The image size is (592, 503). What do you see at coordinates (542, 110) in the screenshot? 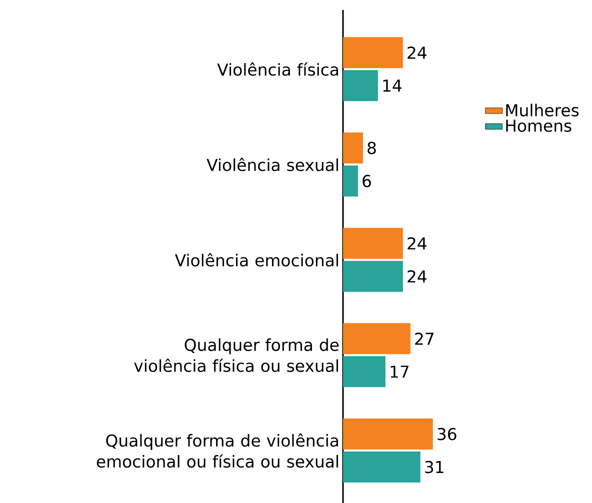
I see `legend-label: Mulheres` at bounding box center [542, 110].